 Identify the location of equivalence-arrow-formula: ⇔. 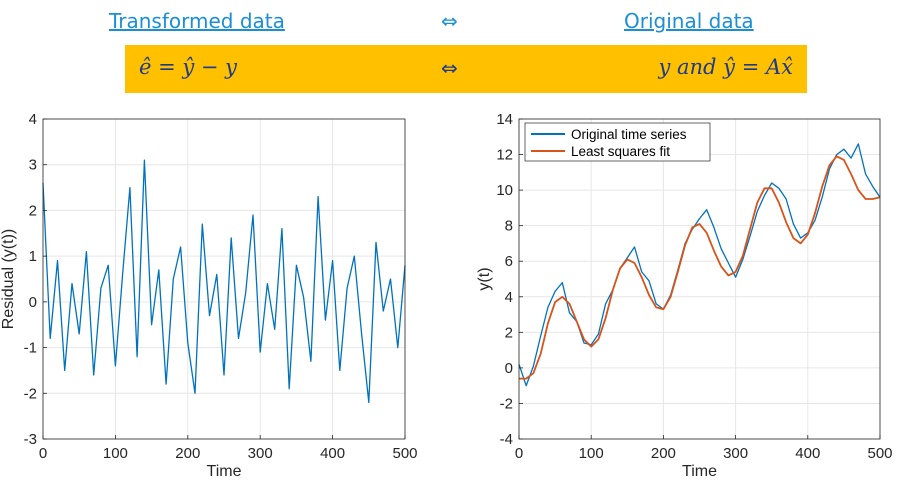
(449, 68).